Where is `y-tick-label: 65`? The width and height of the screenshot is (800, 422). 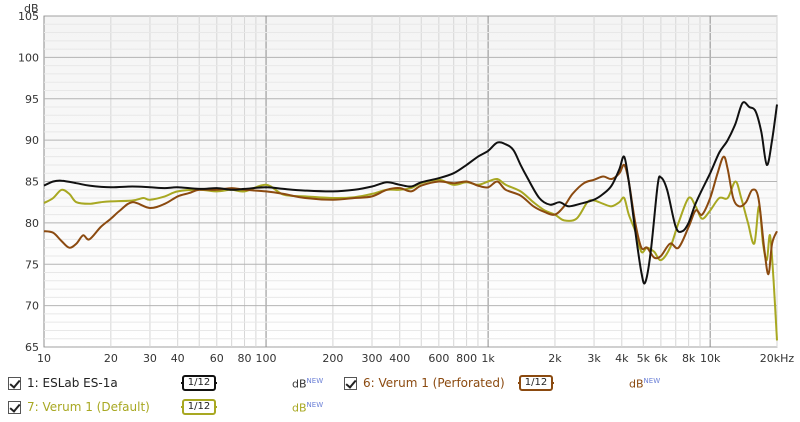
y-tick-label: 65 is located at coordinates (32, 347).